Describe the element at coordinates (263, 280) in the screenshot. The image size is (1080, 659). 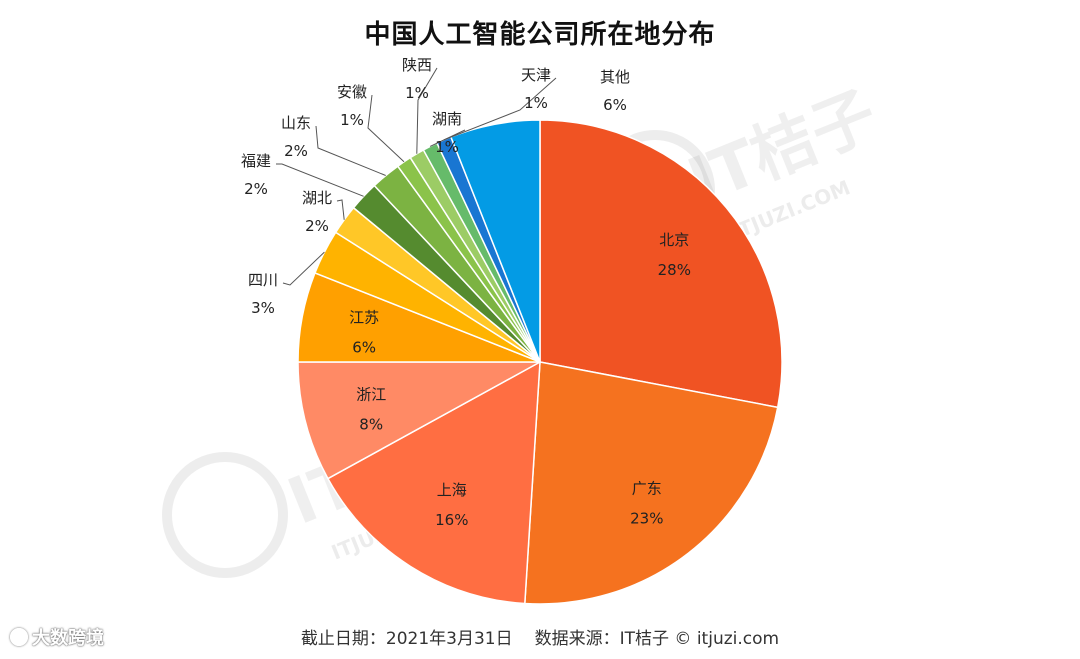
I see `slice-label-name: 四川` at that location.